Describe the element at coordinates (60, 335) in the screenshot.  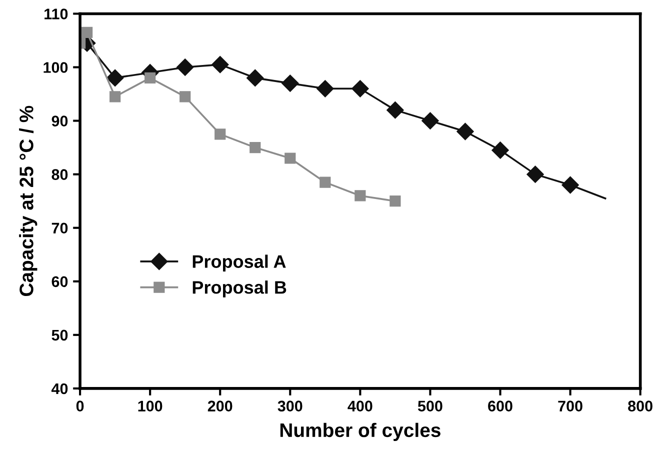
I see `y-tick-label: 50` at that location.